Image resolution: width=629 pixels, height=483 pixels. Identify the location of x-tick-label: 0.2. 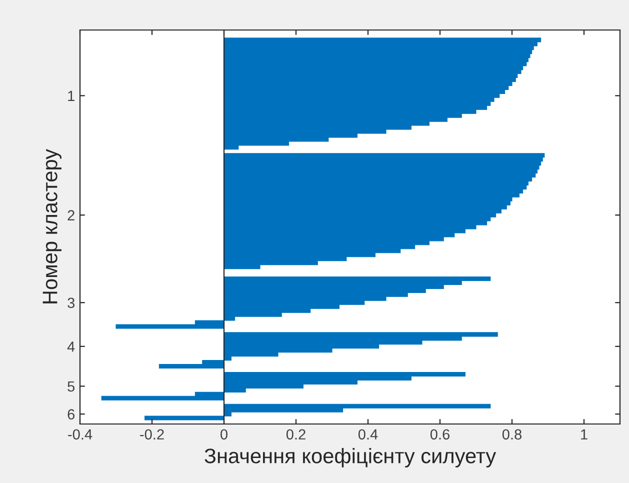
(296, 434).